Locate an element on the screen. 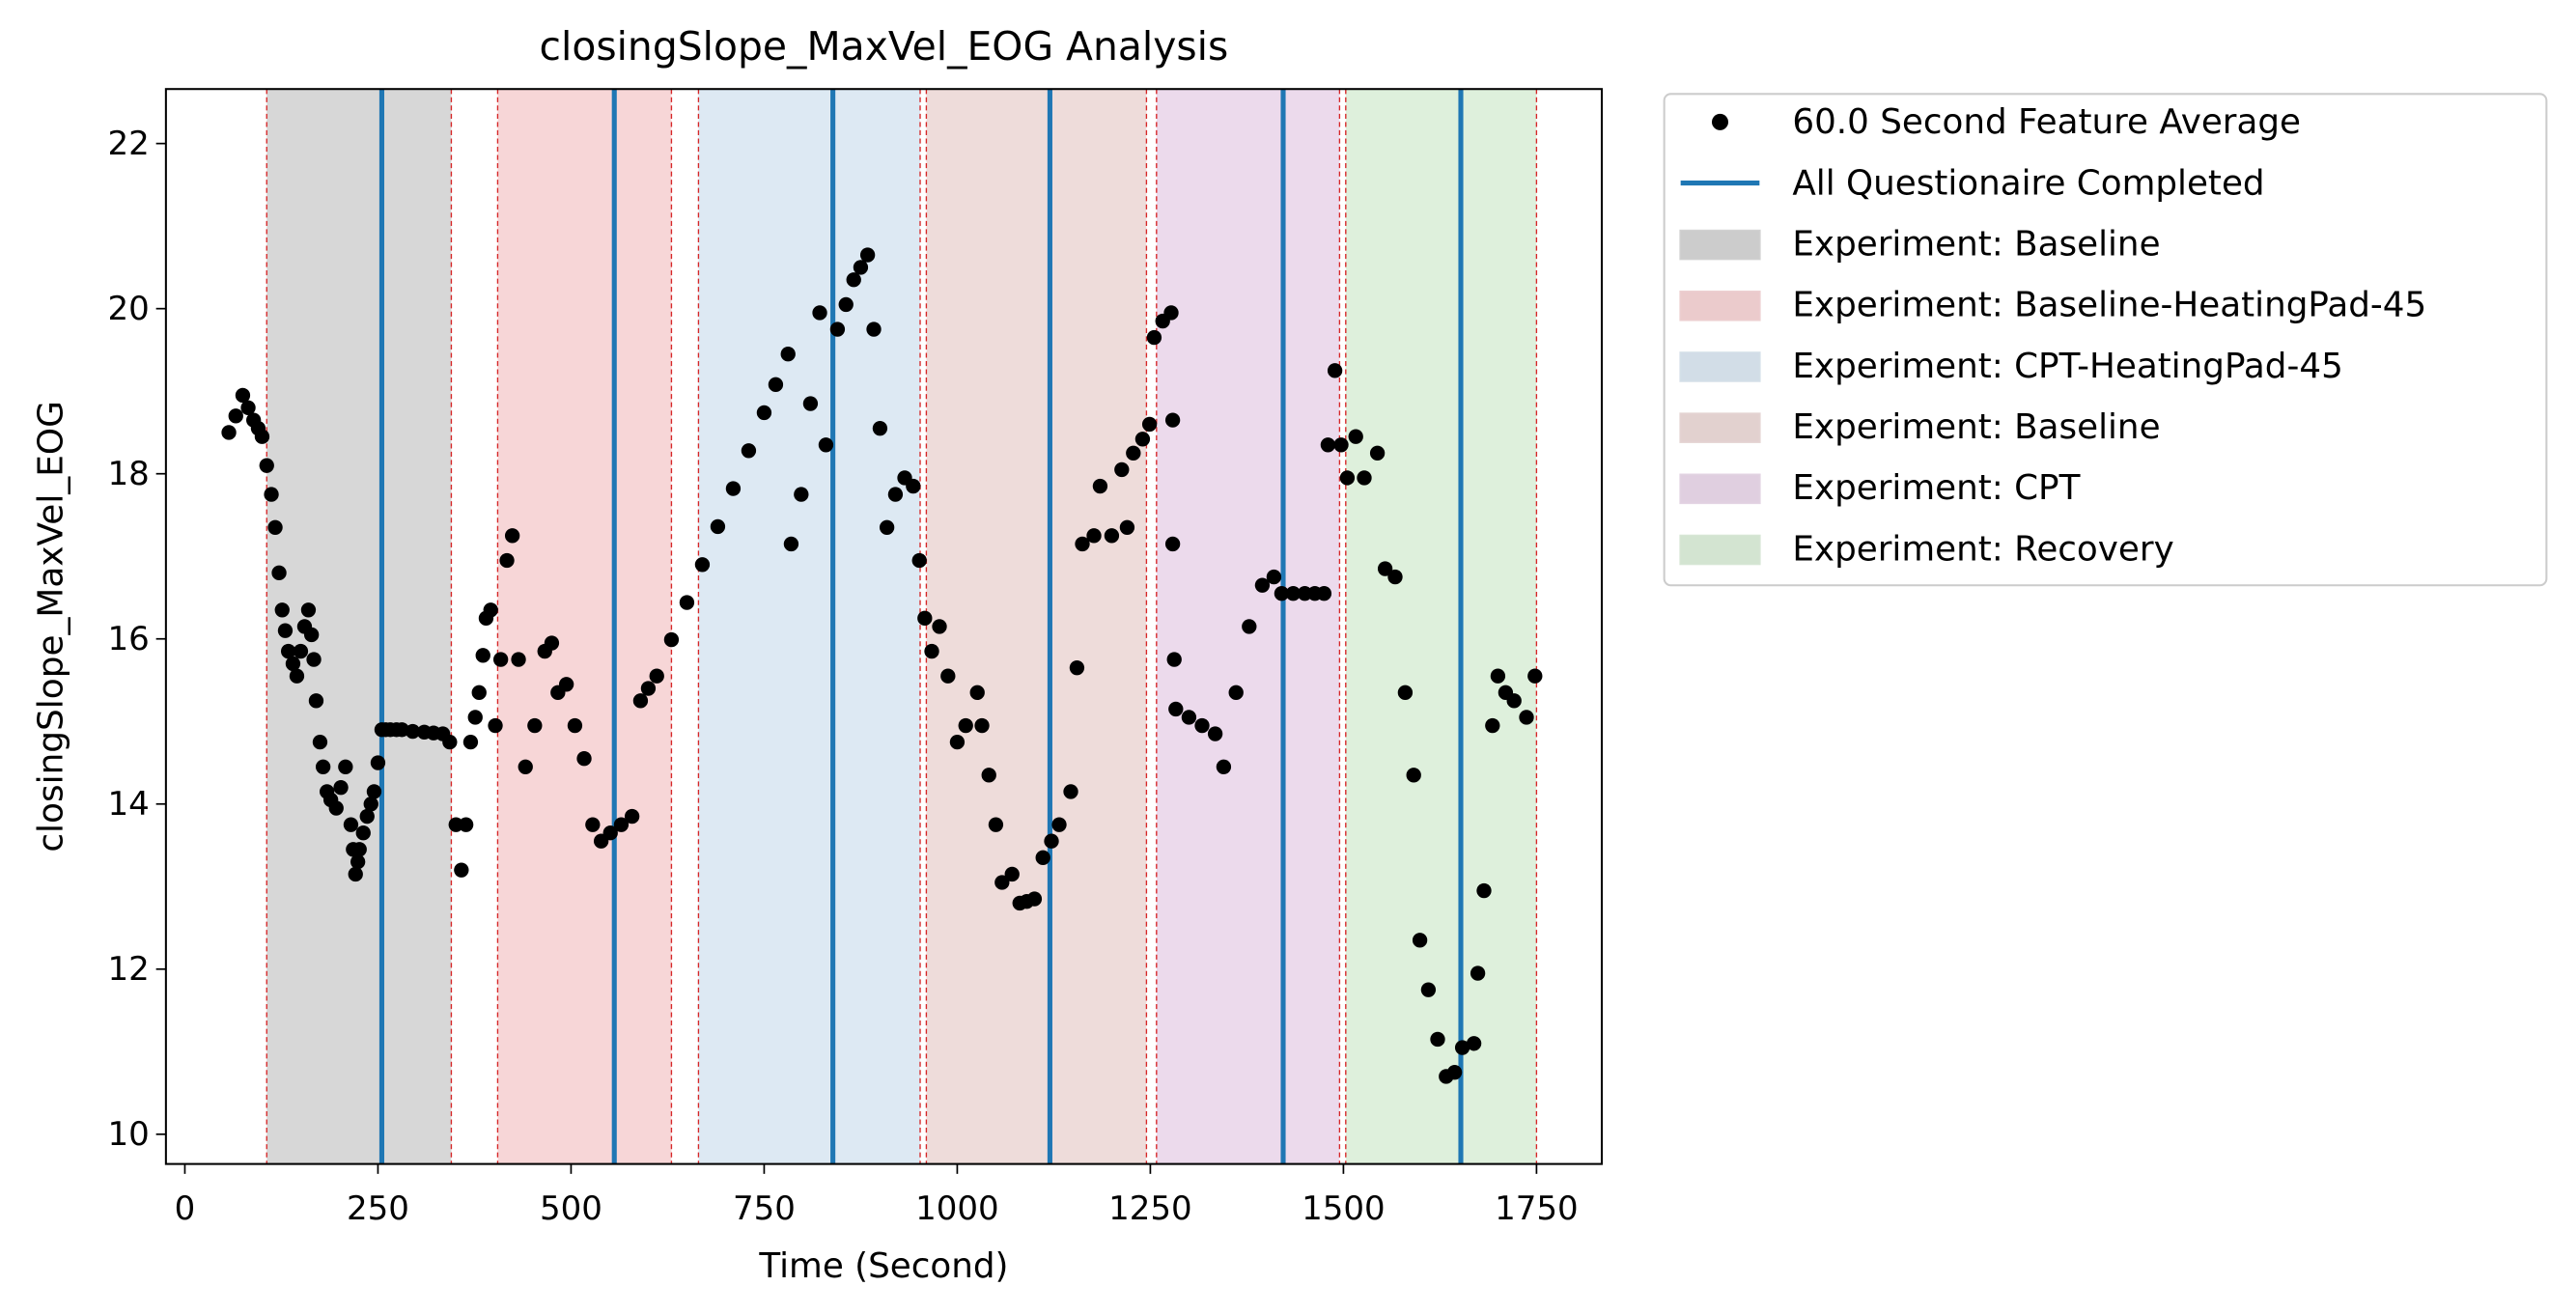  x-tick-label: 1250 is located at coordinates (1150, 1208).